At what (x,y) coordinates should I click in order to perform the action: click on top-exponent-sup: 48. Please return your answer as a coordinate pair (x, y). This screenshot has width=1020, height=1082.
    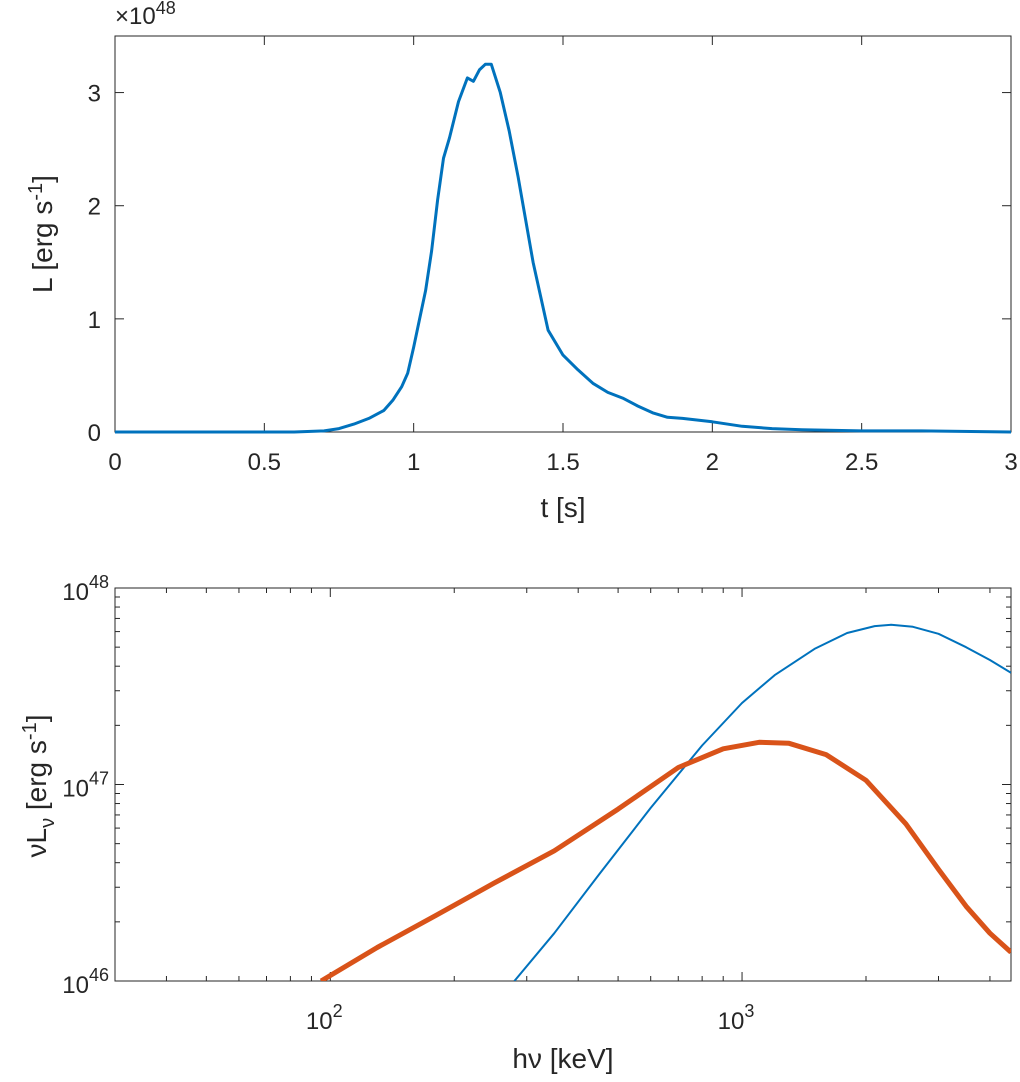
    Looking at the image, I should click on (166, 9).